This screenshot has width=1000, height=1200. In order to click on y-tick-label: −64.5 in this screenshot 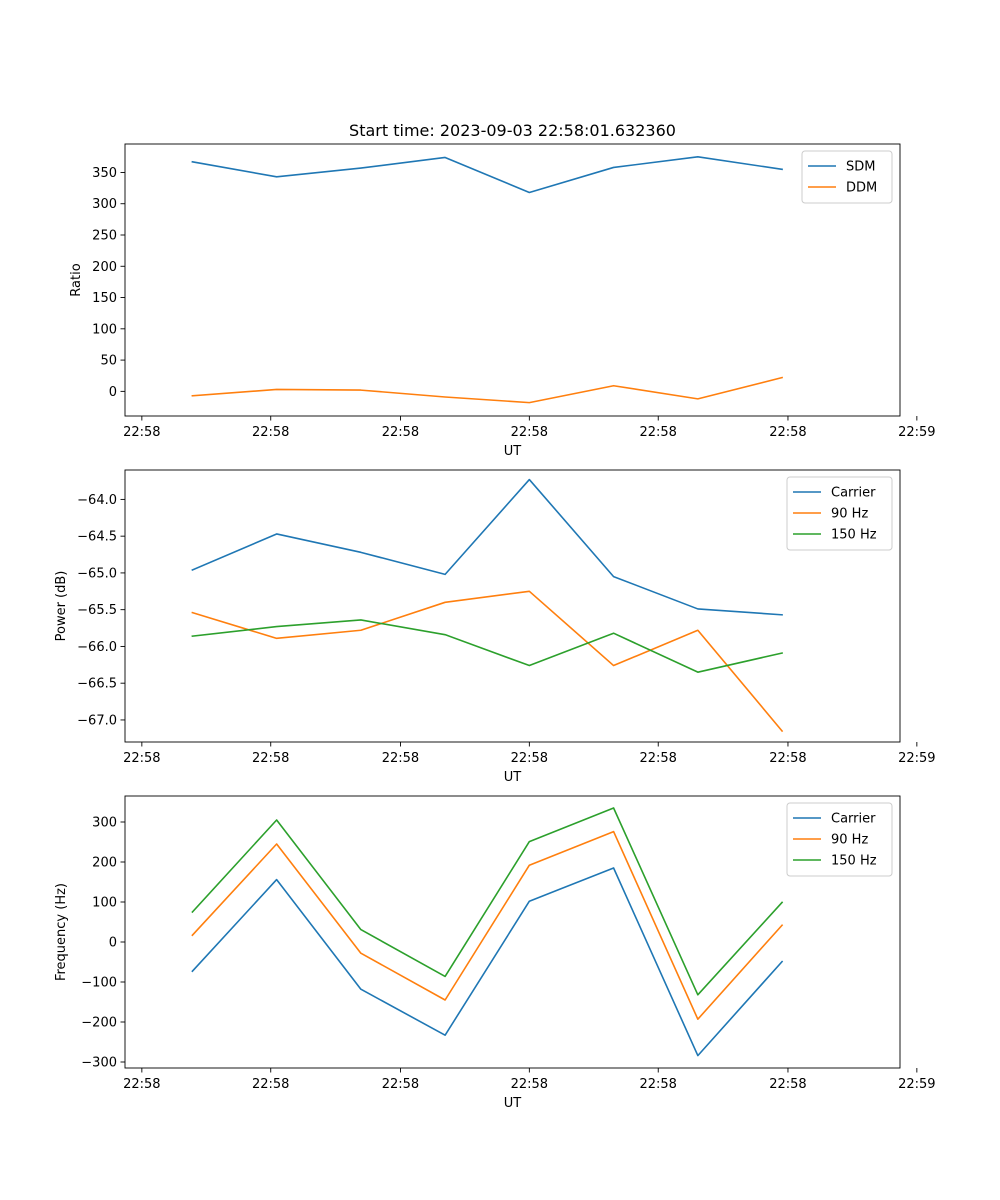, I will do `click(97, 537)`.